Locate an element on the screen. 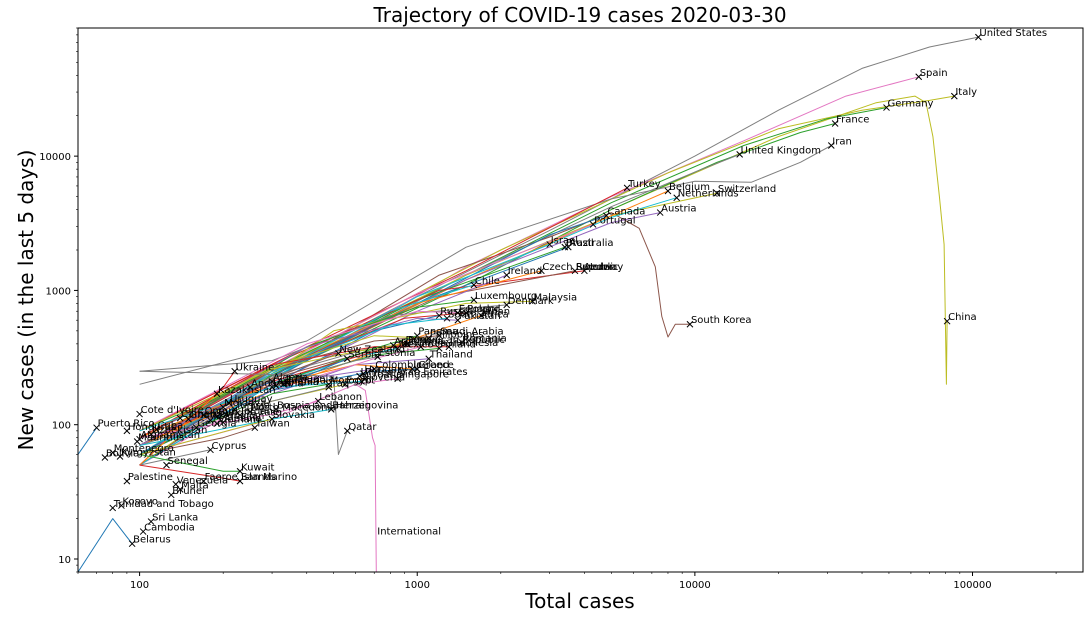 This screenshot has height=627, width=1089. x-marker-ghana is located at coordinates (188, 419).